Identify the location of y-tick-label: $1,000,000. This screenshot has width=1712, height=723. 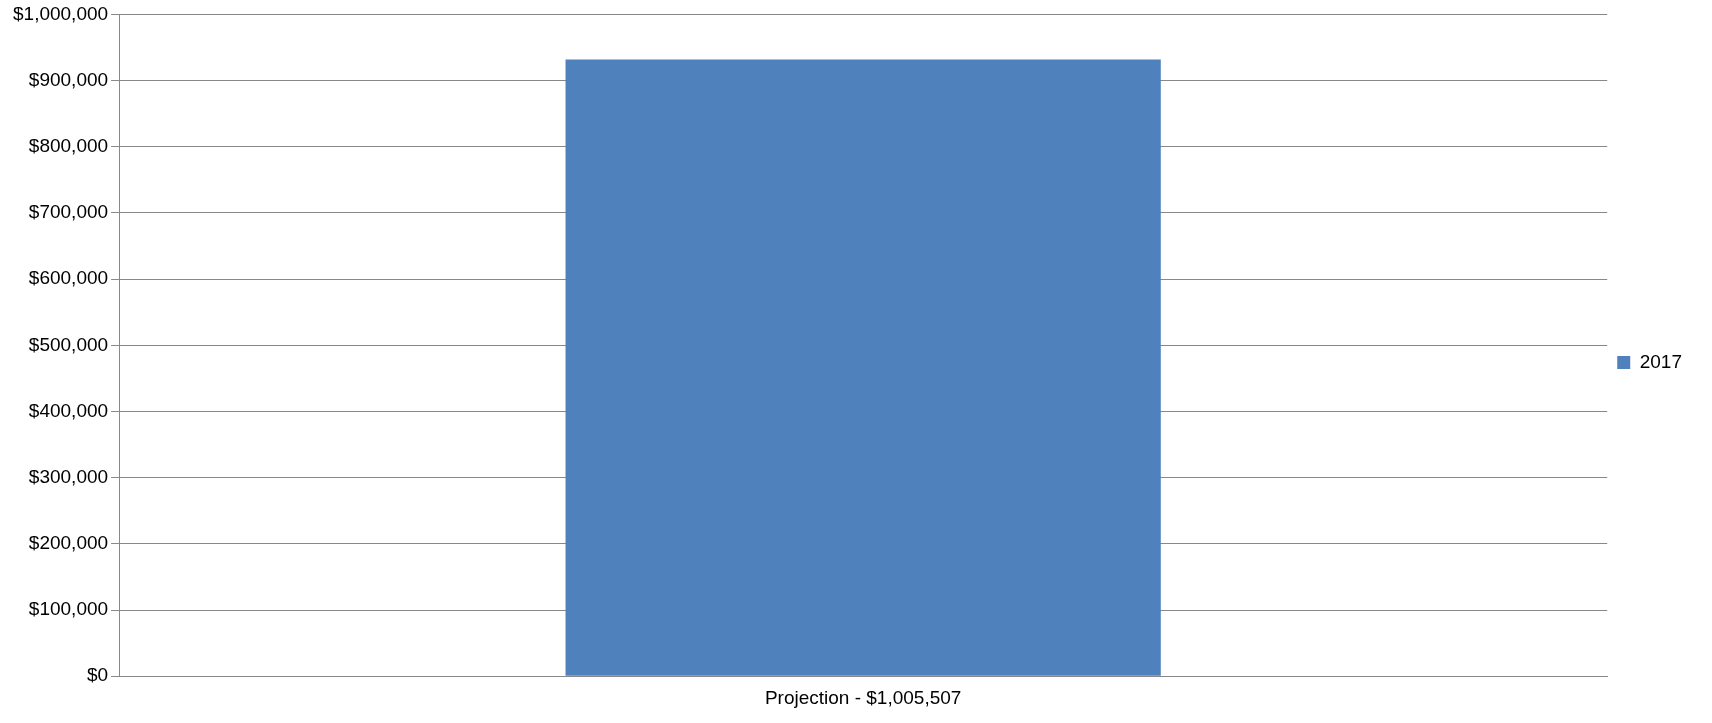
(61, 13).